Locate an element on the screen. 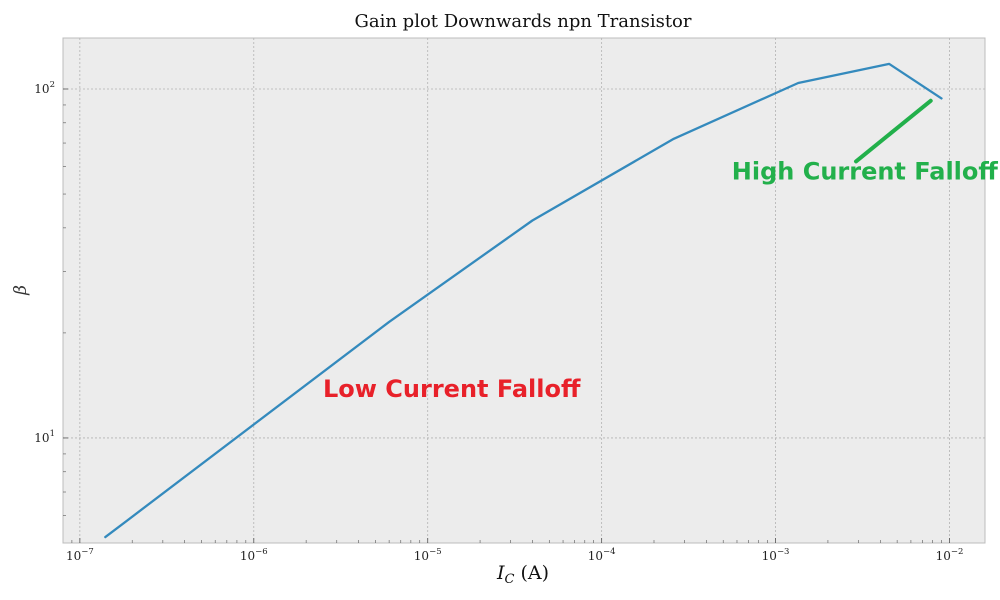  x-tick-label: 10⁻⁴ is located at coordinates (602, 555).